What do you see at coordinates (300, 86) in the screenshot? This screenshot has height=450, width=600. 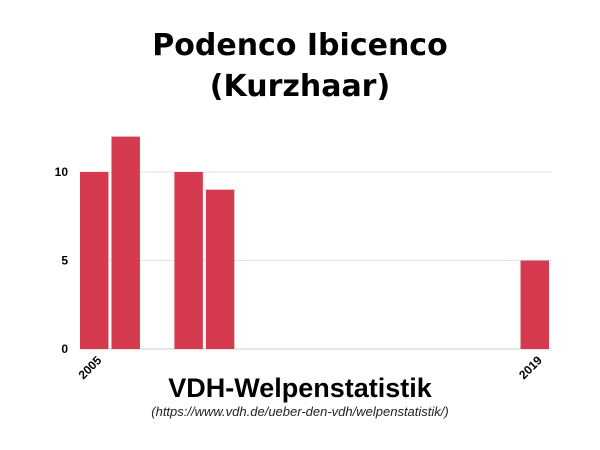 I see `chart-title-line-2: (Kurzhaar)` at bounding box center [300, 86].